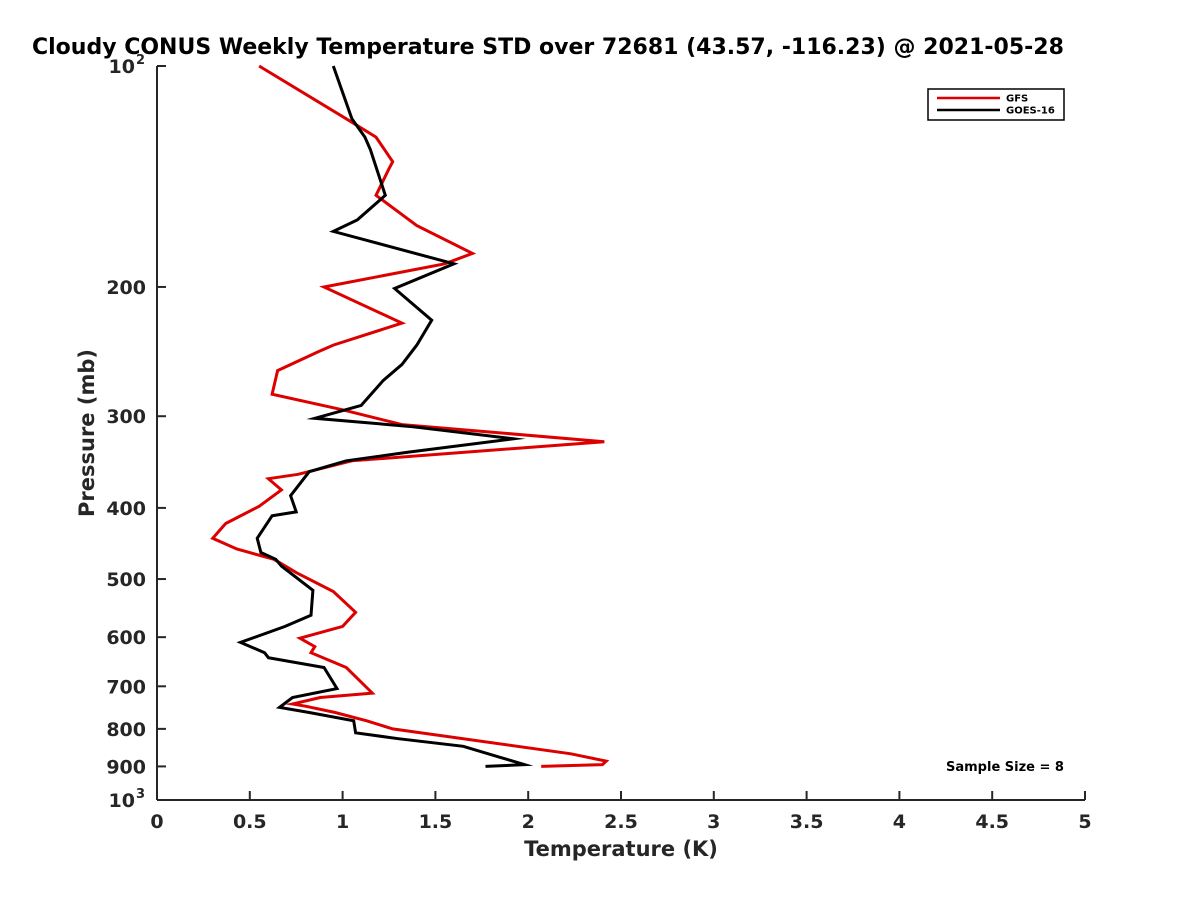  What do you see at coordinates (126, 767) in the screenshot?
I see `y-tick-label: 900` at bounding box center [126, 767].